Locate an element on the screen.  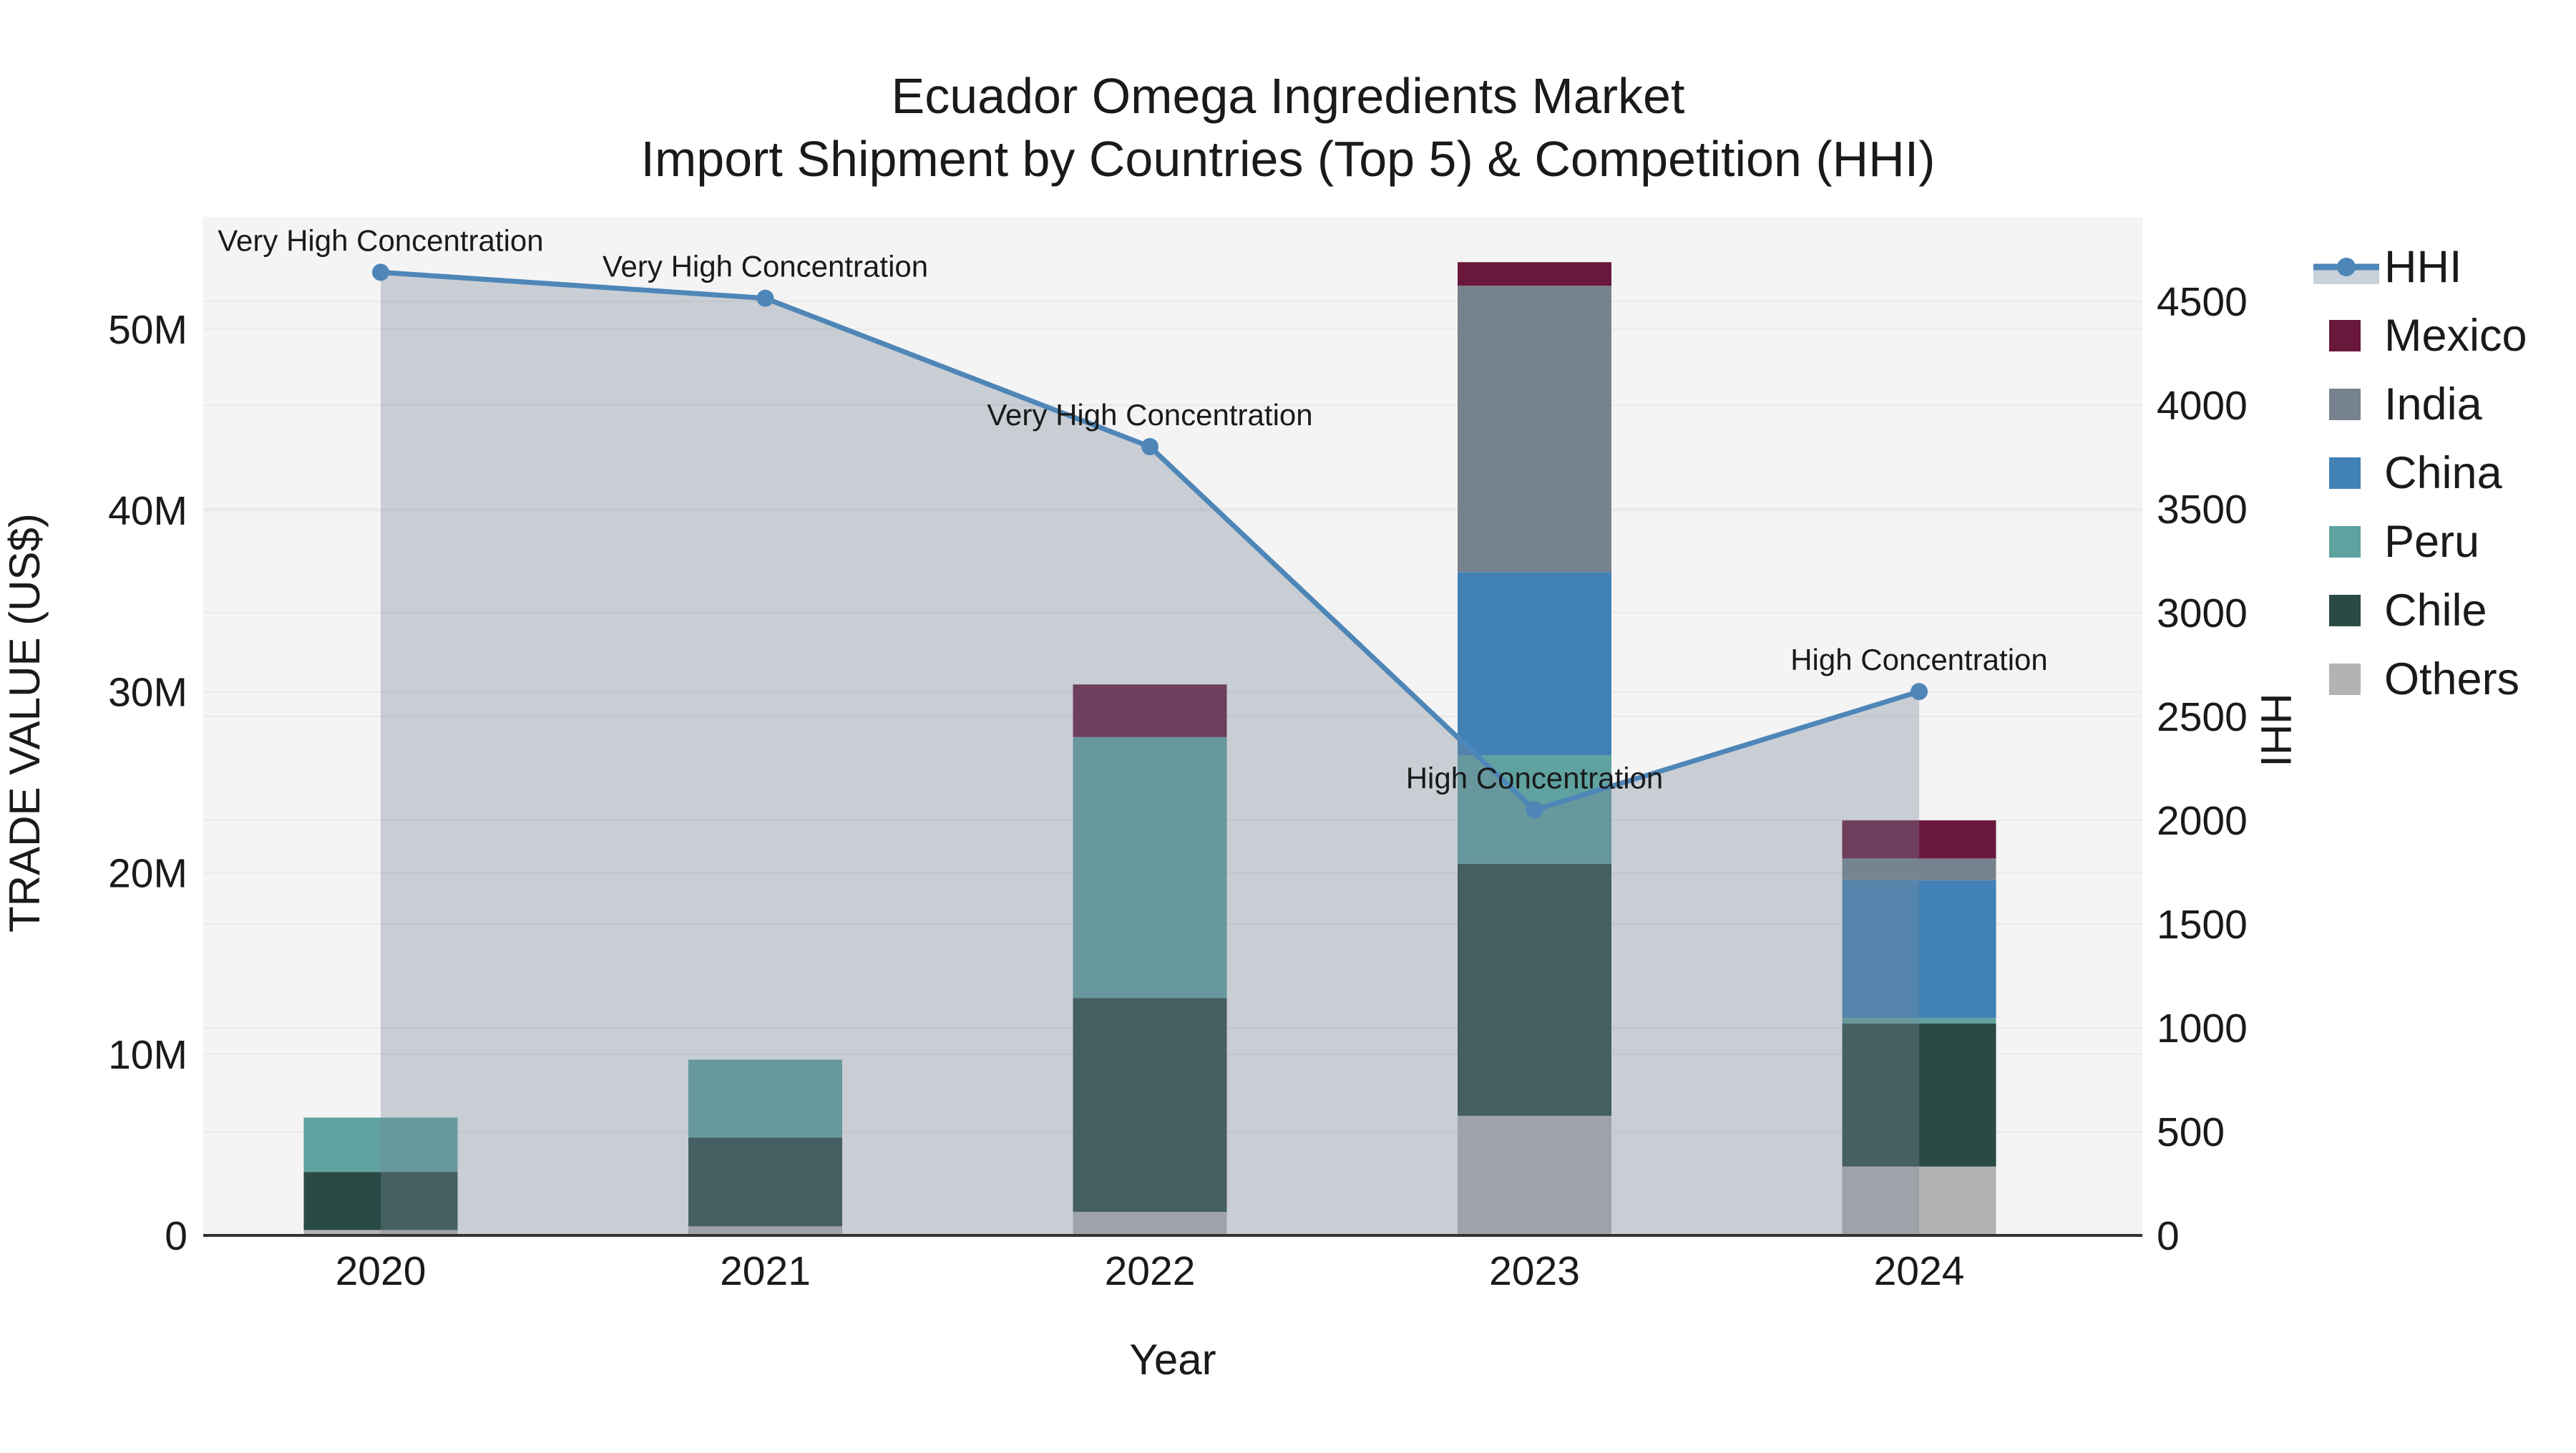
hhi-marker-2022 is located at coordinates (1149, 447).